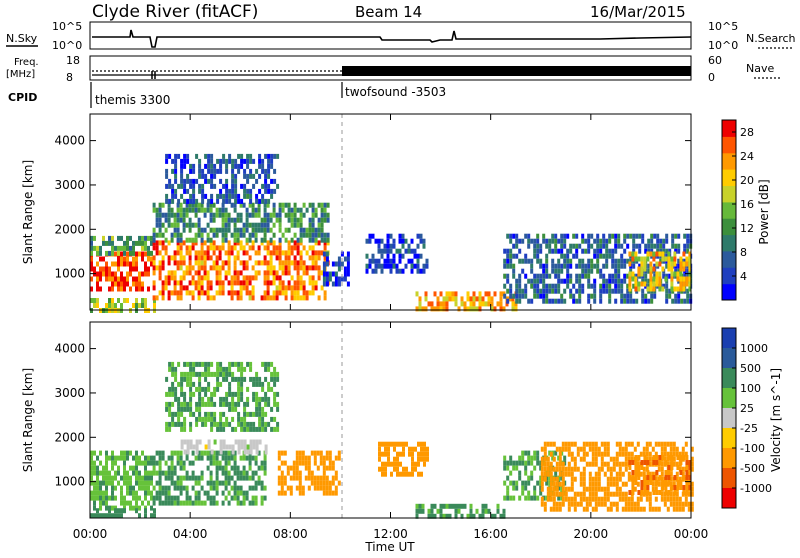  I want to click on cpid-entry-2: twofsound -3503, so click(395, 92).